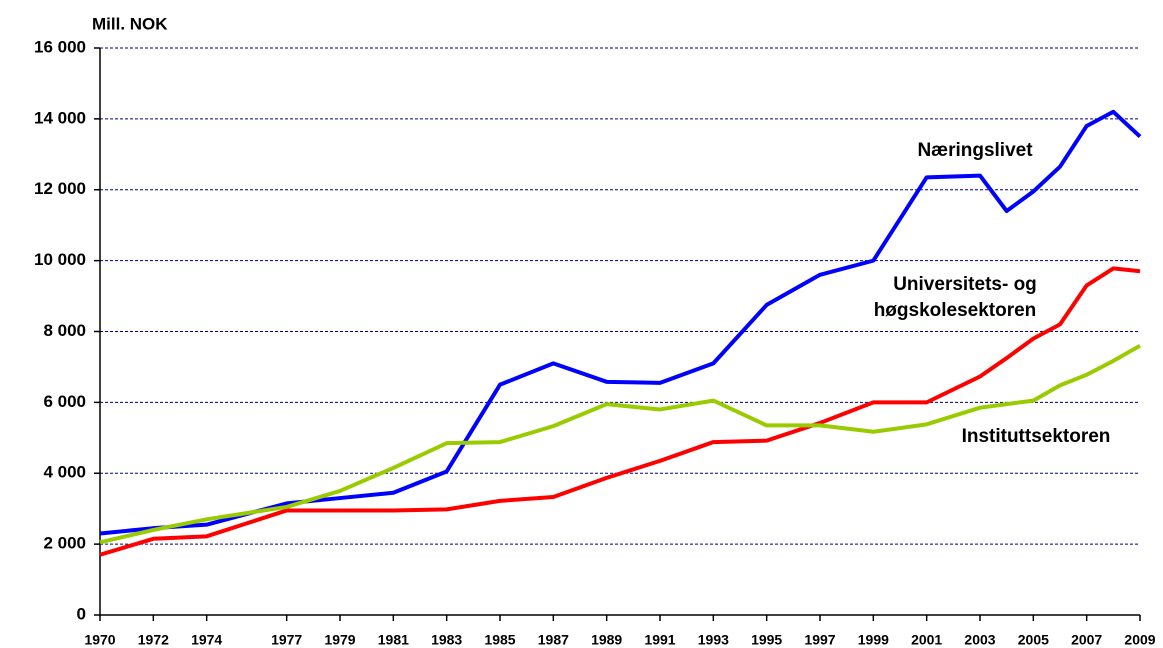 This screenshot has height=648, width=1163. I want to click on annotation: Instituttsektoren, so click(1036, 436).